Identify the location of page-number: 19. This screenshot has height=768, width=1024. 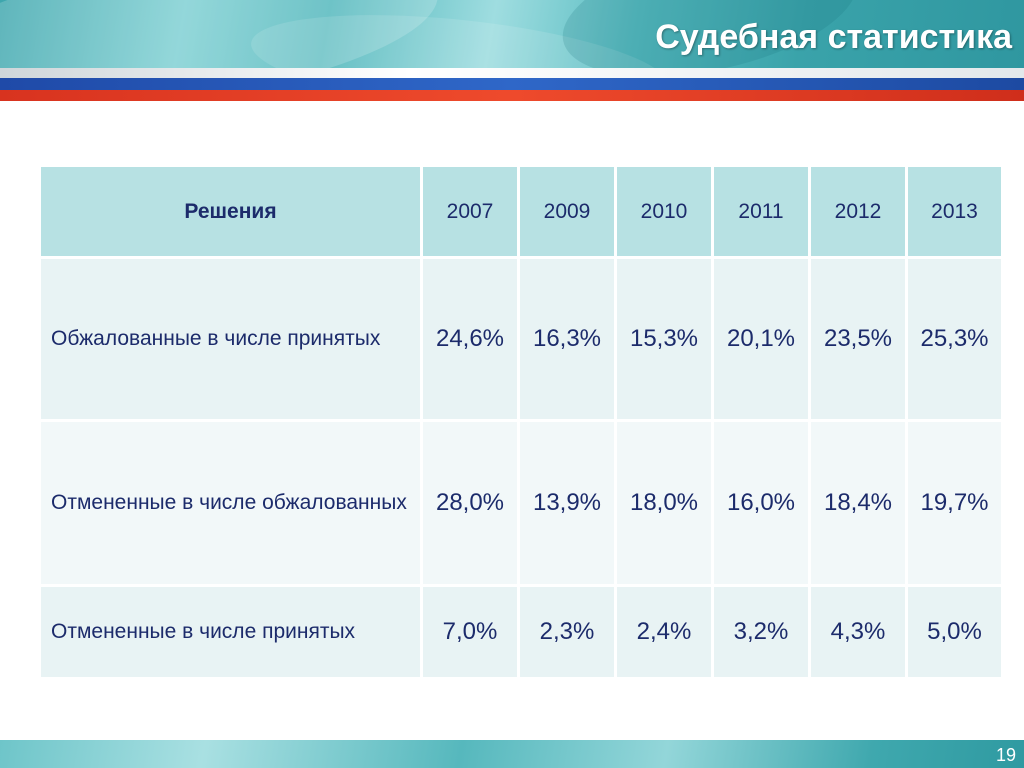
(1005, 755).